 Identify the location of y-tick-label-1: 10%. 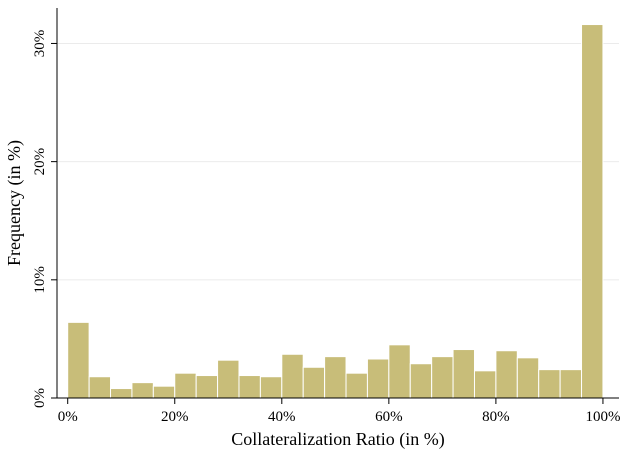
(40, 280).